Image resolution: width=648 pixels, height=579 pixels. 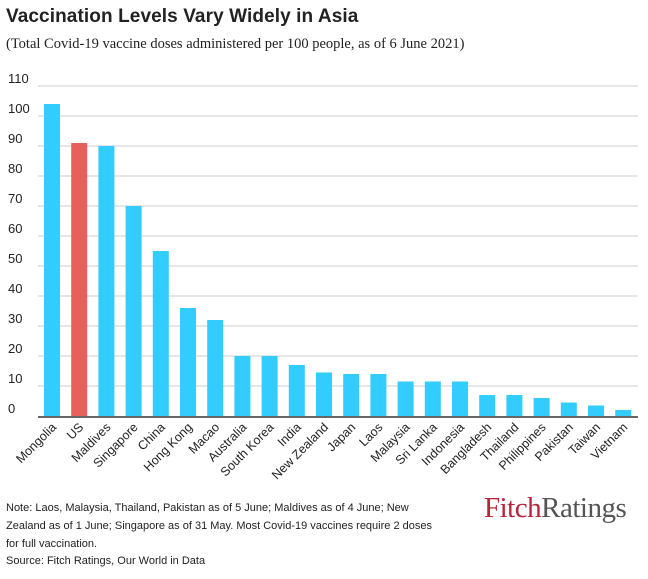 I want to click on bar-india, so click(x=296, y=390).